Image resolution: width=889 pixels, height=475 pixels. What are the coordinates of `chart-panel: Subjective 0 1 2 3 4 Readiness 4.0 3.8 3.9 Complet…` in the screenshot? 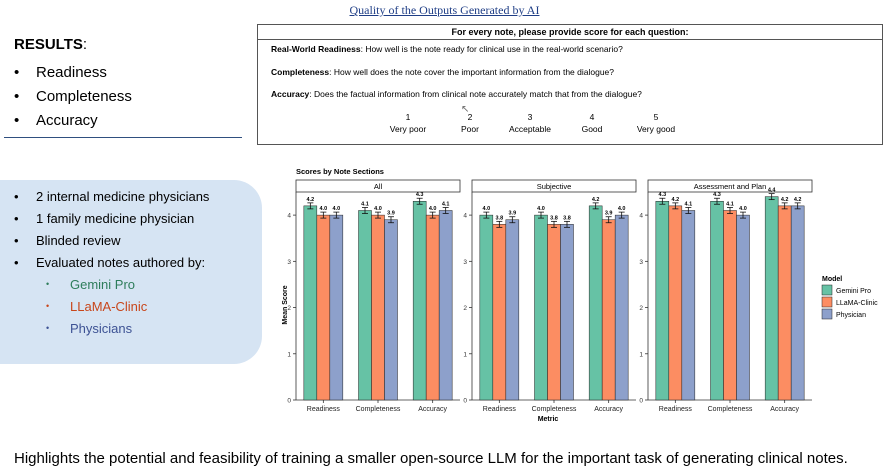 It's located at (550, 296).